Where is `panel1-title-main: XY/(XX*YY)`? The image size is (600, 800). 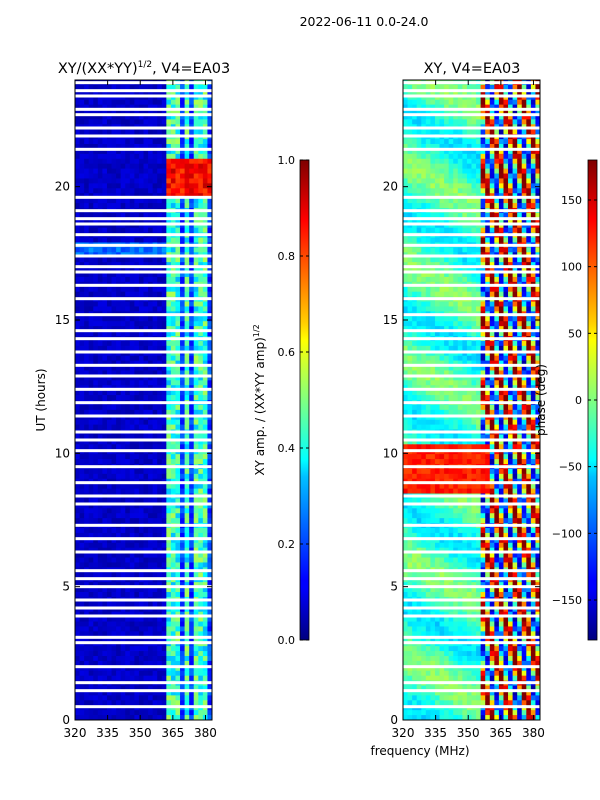
panel1-title-main: XY/(XX*YY) is located at coordinates (98, 69).